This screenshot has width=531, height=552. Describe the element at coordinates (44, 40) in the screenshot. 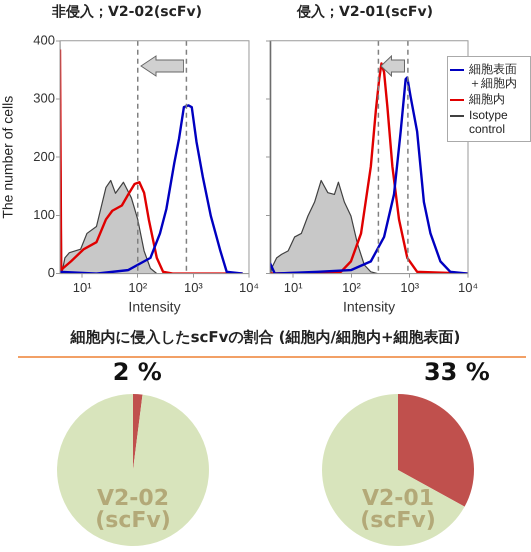

I see `y-tick-label: 400` at that location.